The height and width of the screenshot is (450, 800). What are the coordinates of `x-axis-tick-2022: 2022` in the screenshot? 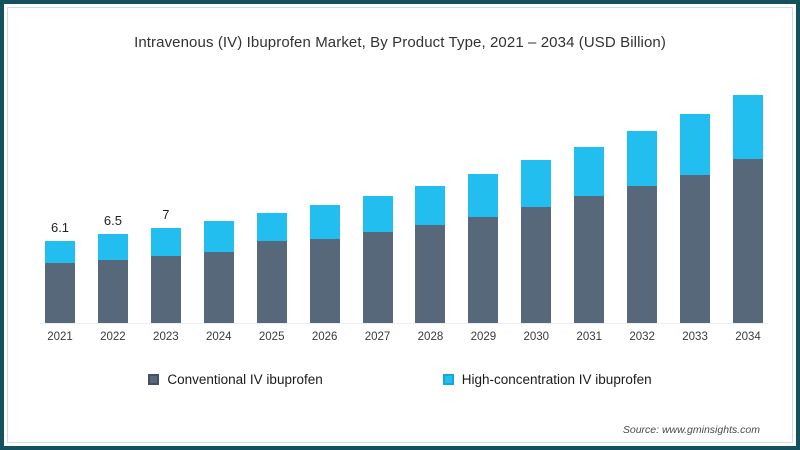 It's located at (113, 337).